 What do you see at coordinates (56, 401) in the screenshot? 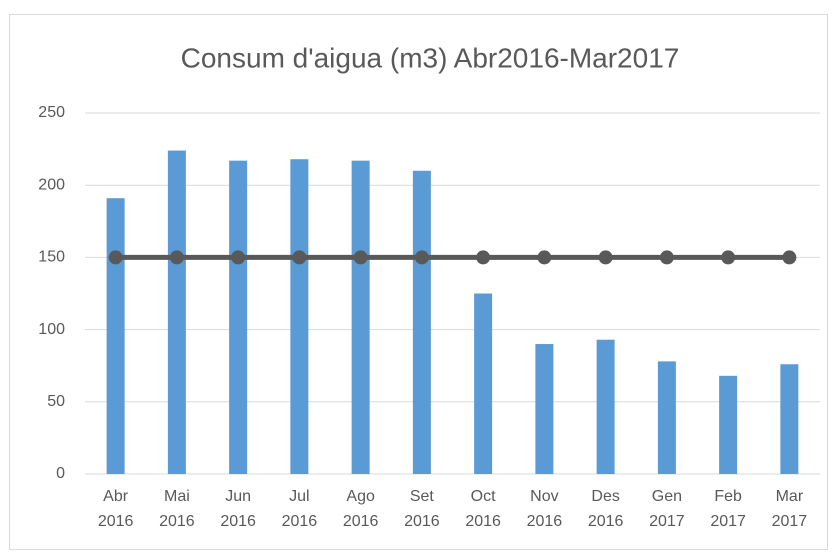
I see `y-tick-label: 50` at bounding box center [56, 401].